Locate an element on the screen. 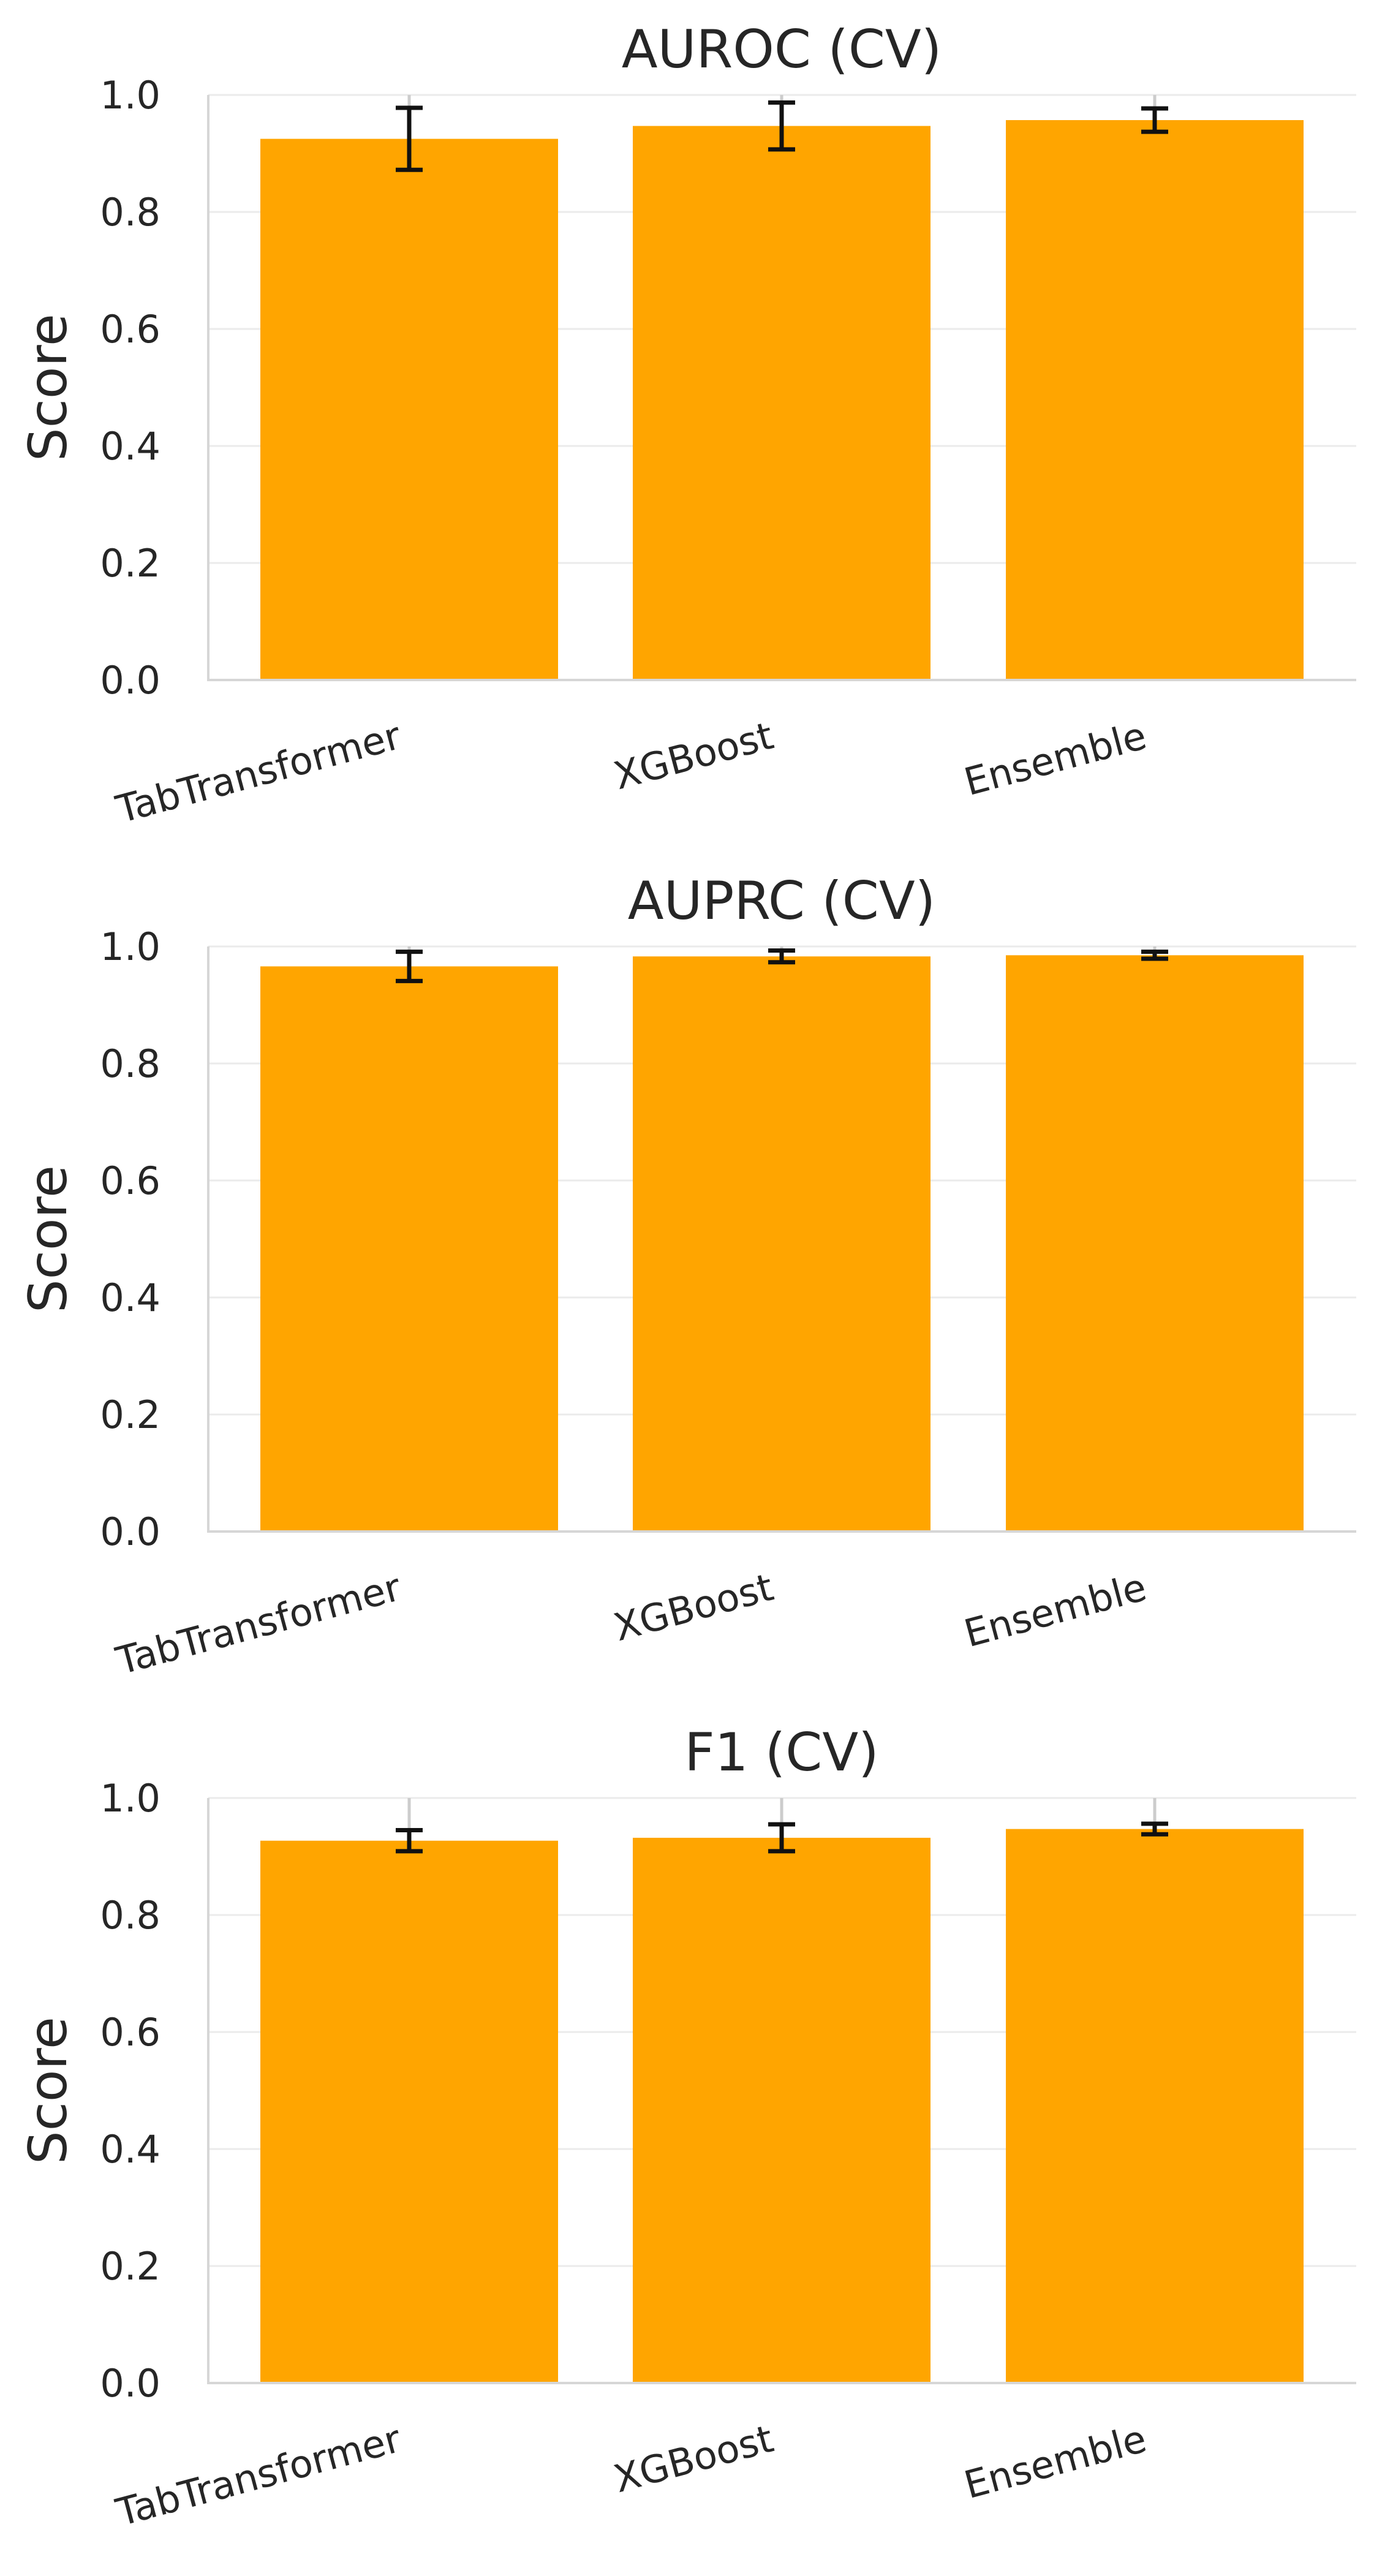 The width and height of the screenshot is (1393, 2576). chart-title: F1 (CV) is located at coordinates (781, 1752).